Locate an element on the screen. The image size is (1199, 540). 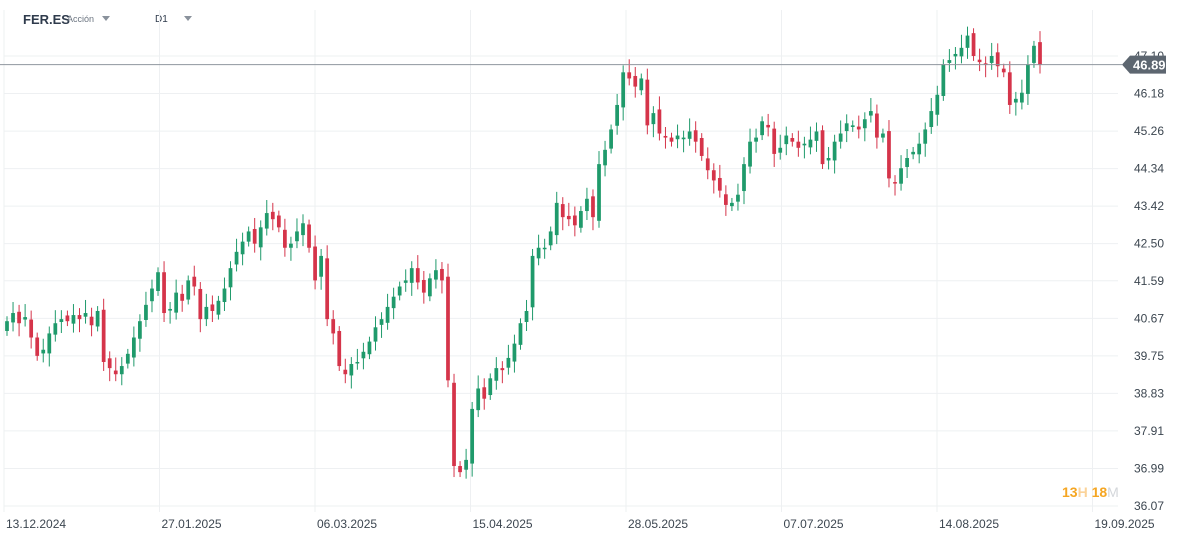
x-tick-label: 14.08.2025 is located at coordinates (969, 524).